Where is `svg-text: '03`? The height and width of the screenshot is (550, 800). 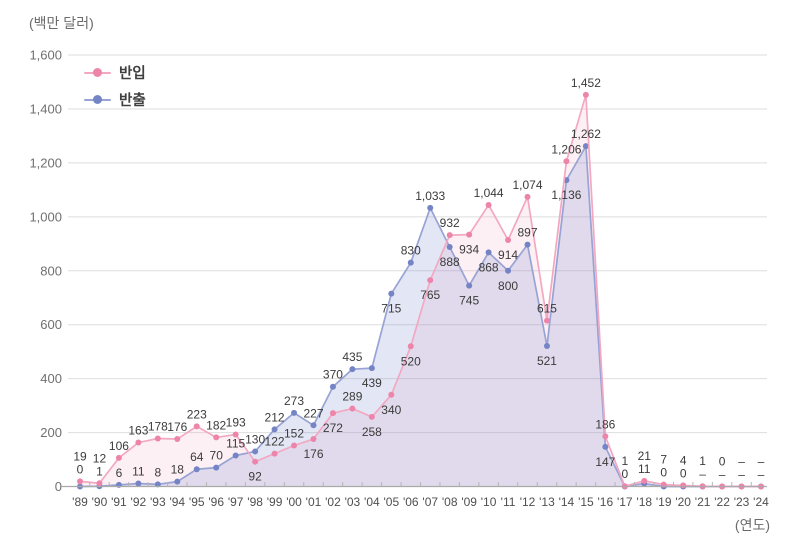
svg-text: '03 is located at coordinates (353, 502).